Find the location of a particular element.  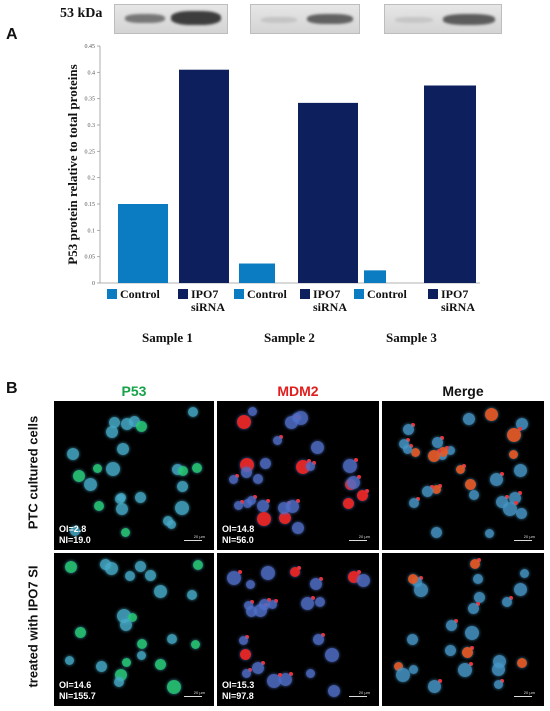

column-header-p53: P53 is located at coordinates (134, 391).